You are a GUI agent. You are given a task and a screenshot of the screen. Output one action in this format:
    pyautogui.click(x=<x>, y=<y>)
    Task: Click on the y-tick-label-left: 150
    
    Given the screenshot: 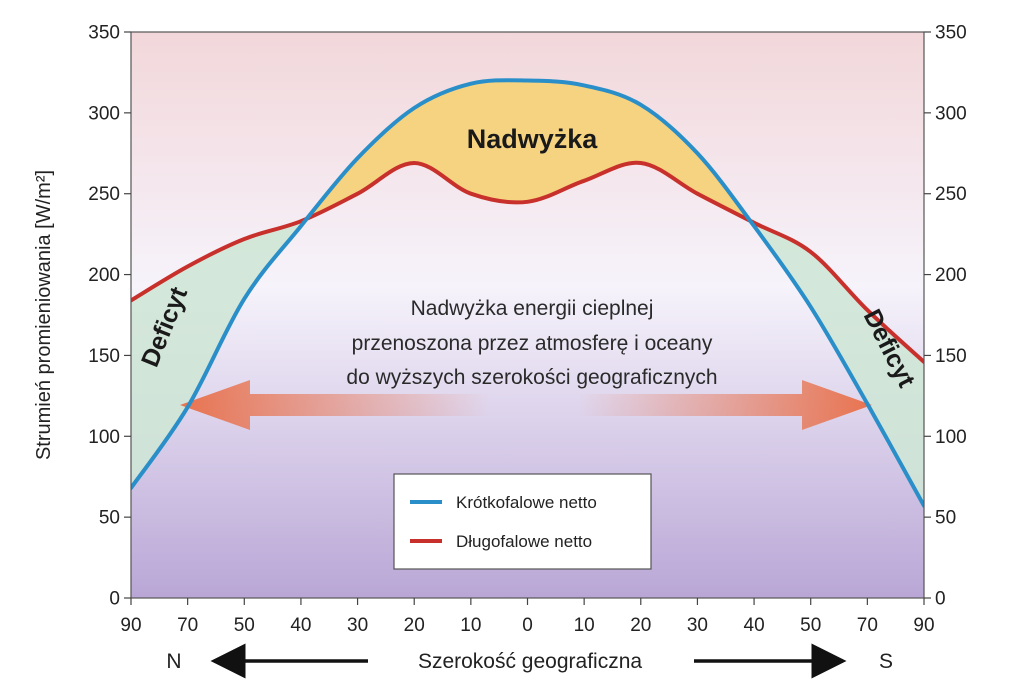 What is the action you would take?
    pyautogui.click(x=104, y=356)
    